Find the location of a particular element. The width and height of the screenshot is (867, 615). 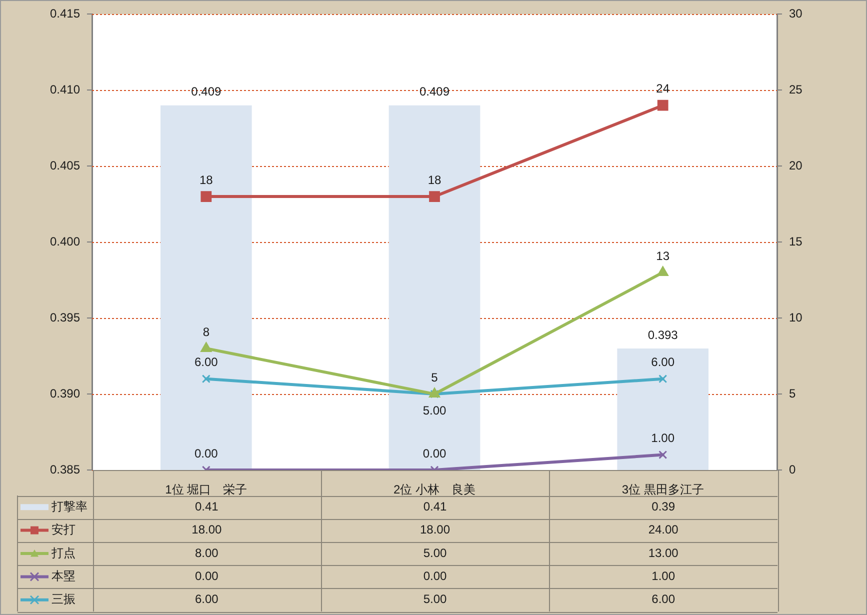

text: 0.39 is located at coordinates (664, 506).